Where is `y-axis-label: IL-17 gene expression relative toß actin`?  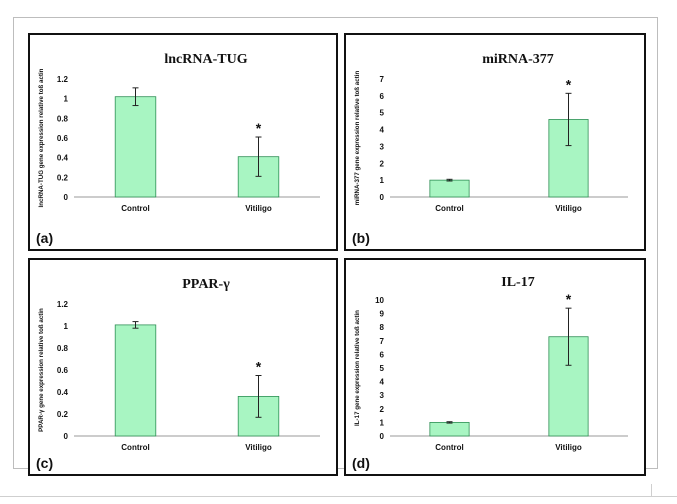 y-axis-label: IL-17 gene expression relative toß actin is located at coordinates (357, 368).